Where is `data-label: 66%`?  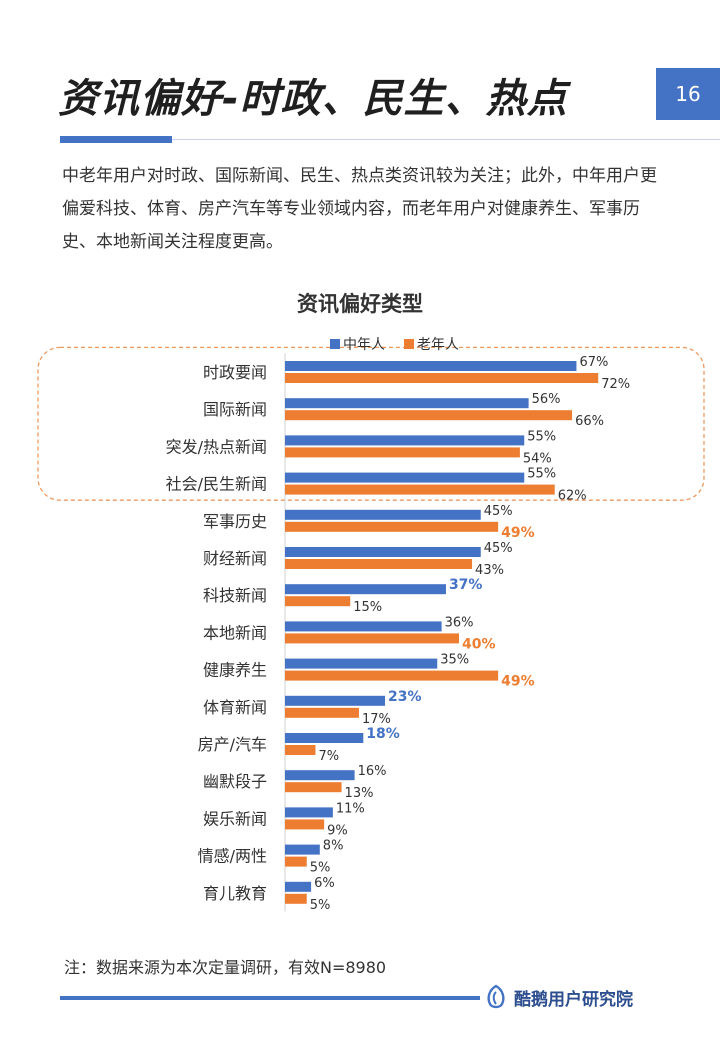 data-label: 66% is located at coordinates (589, 421).